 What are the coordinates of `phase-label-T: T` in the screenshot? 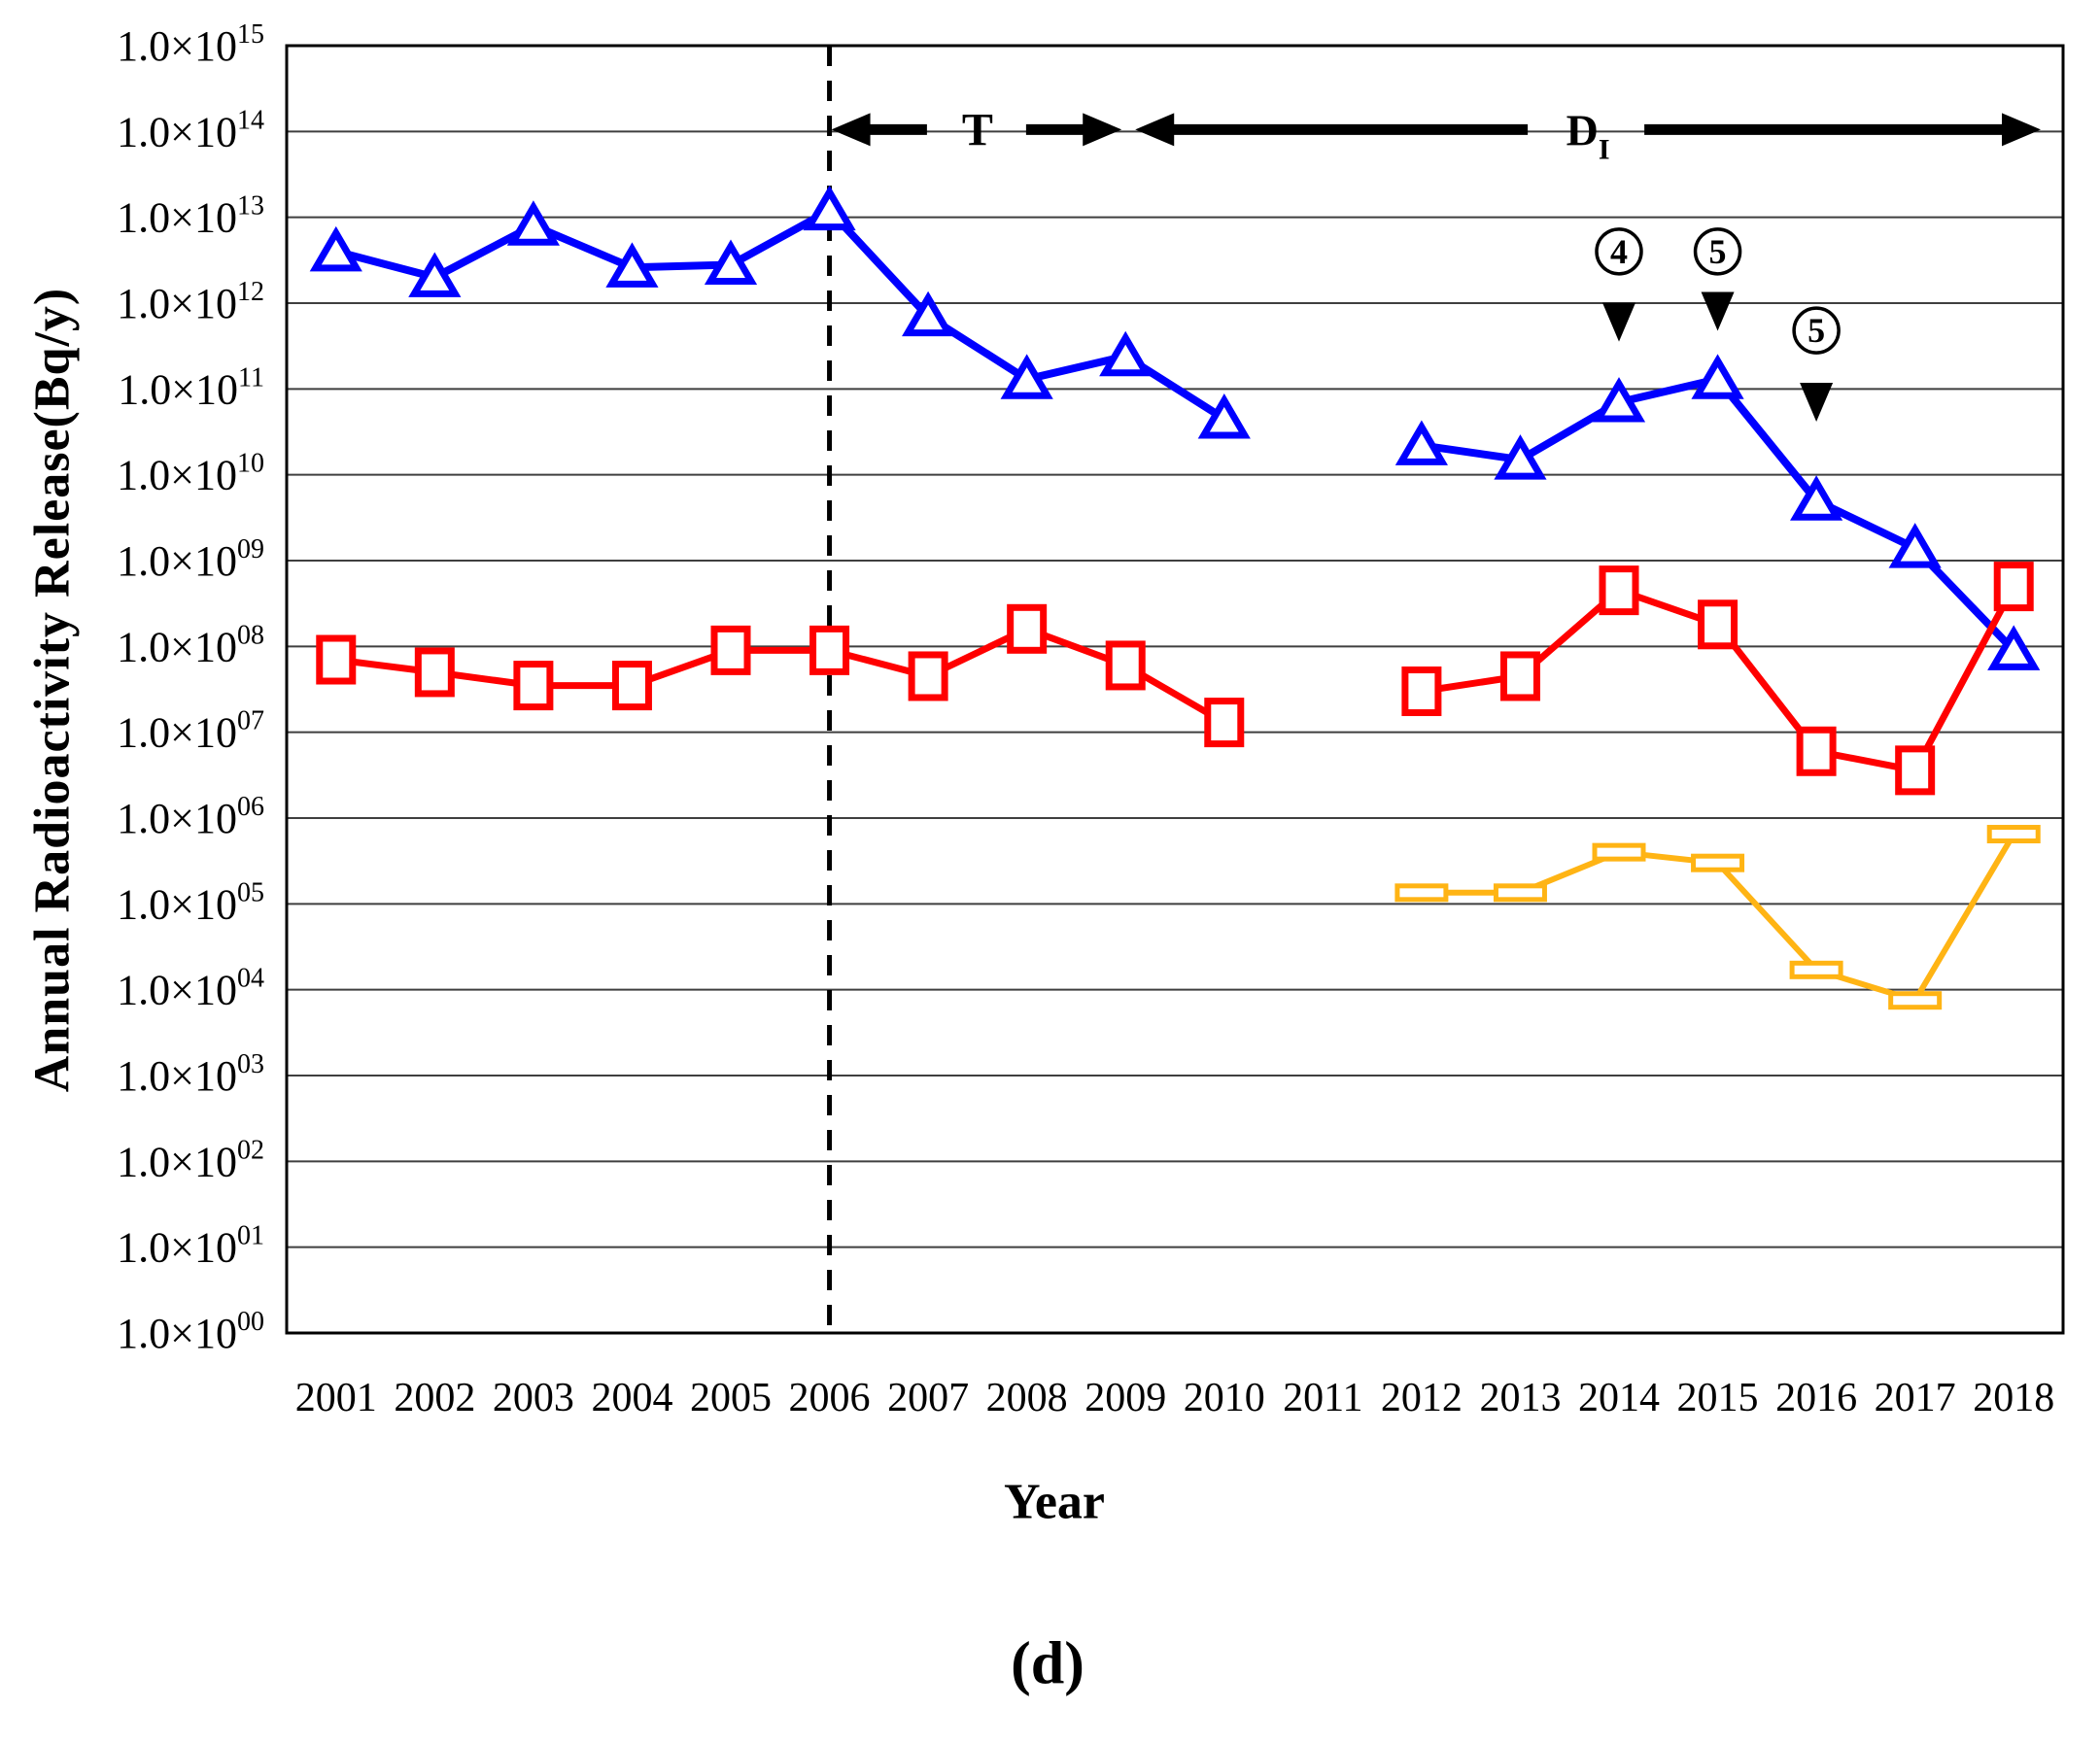 It's located at (977, 130).